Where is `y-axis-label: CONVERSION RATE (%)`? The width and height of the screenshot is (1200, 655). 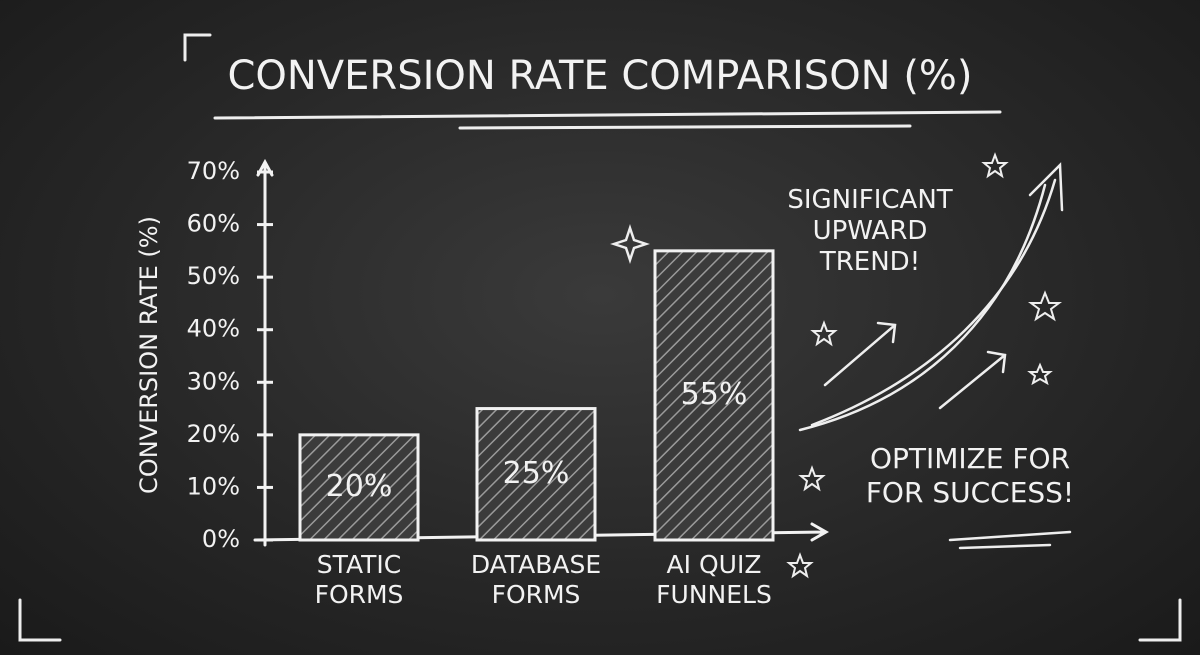 y-axis-label: CONVERSION RATE (%) is located at coordinates (149, 355).